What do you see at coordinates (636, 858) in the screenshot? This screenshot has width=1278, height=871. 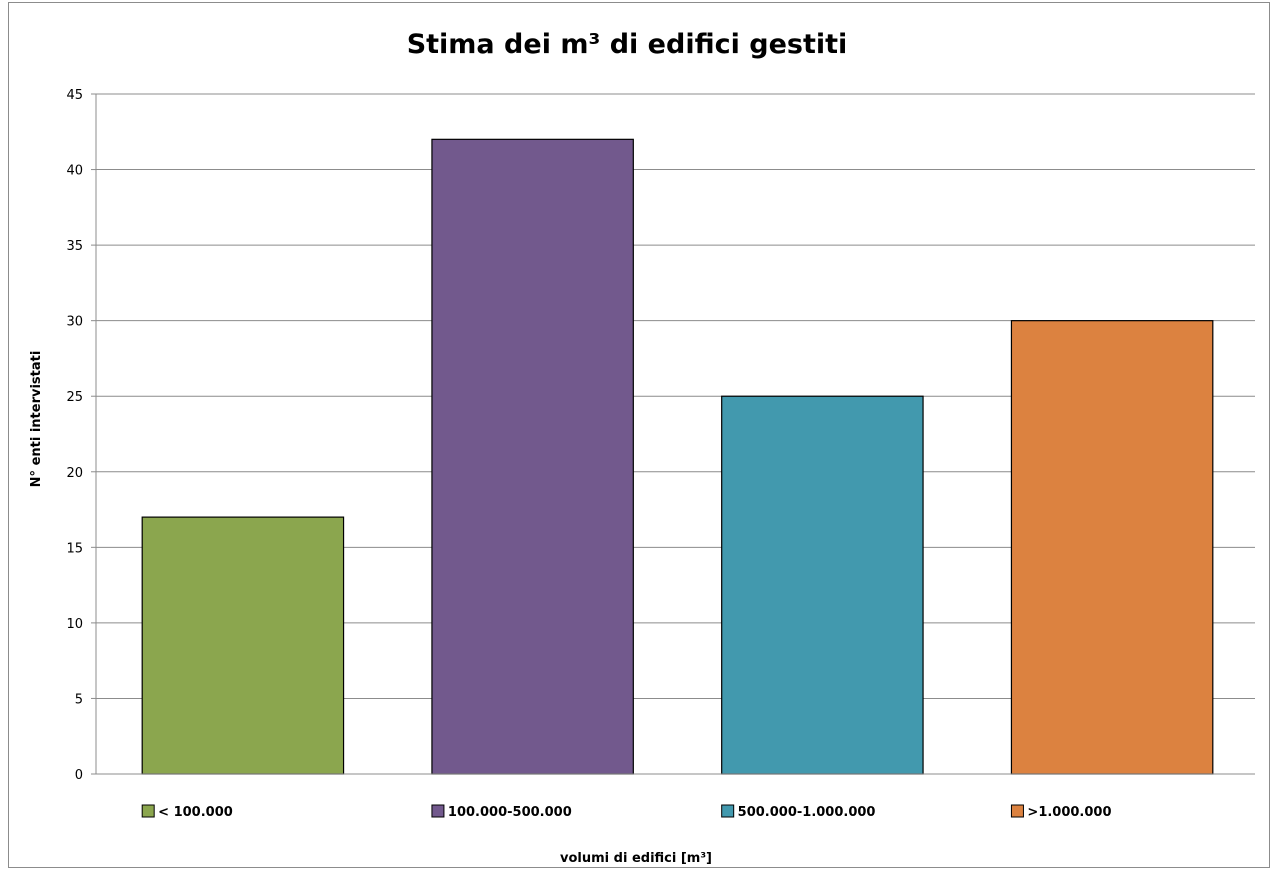 I see `x-axis-title: volumi di edifici [m³]` at bounding box center [636, 858].